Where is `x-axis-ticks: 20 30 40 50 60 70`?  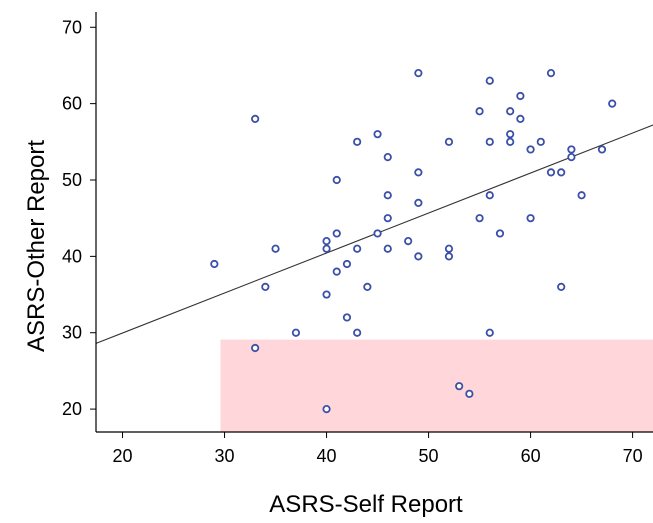
x-axis-ticks: 20 30 40 50 60 70 is located at coordinates (378, 449).